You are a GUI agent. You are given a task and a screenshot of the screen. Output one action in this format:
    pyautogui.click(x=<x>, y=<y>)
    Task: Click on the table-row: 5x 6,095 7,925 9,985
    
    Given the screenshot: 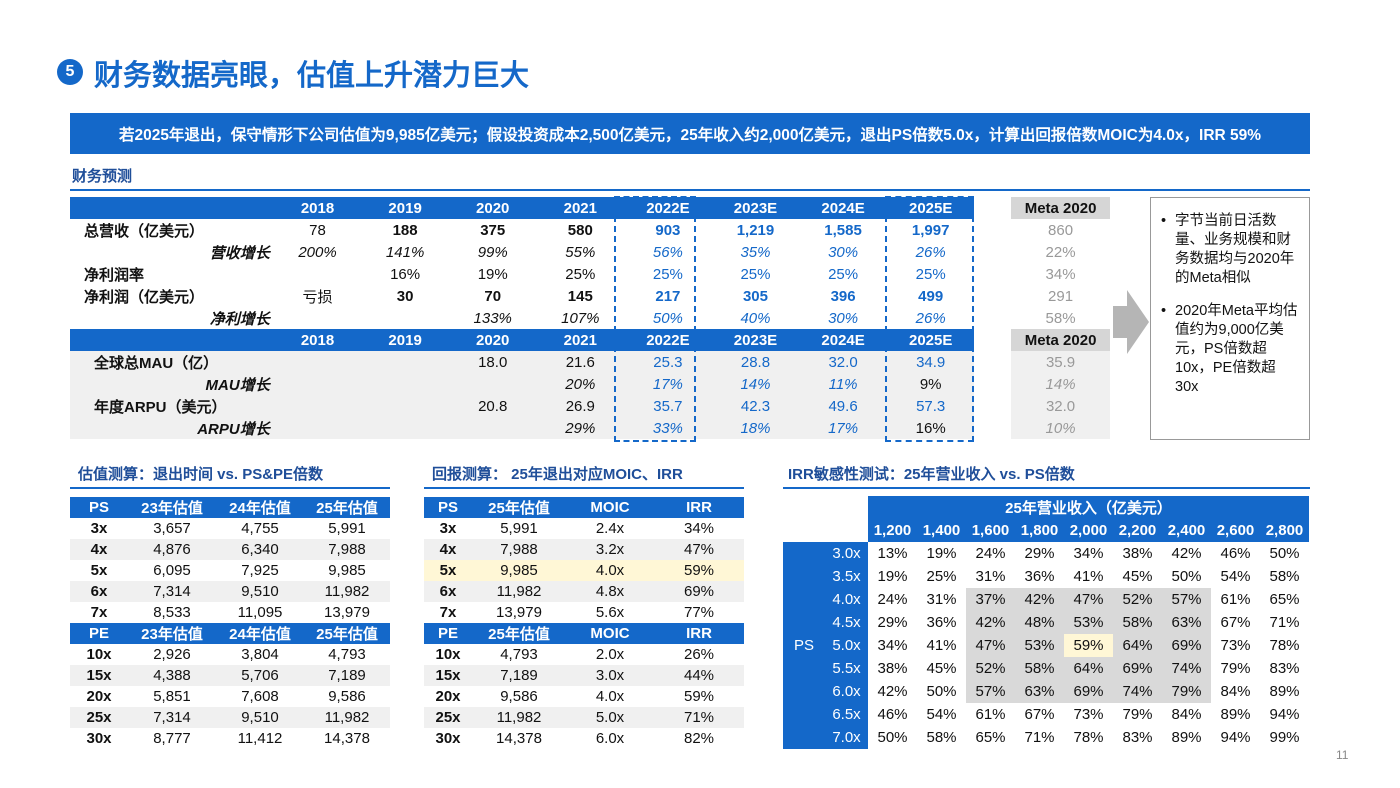 What is the action you would take?
    pyautogui.click(x=230, y=570)
    